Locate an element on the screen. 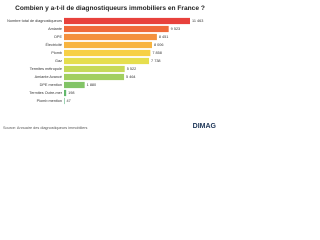  y-tick-label: Gaz is located at coordinates (58, 61).